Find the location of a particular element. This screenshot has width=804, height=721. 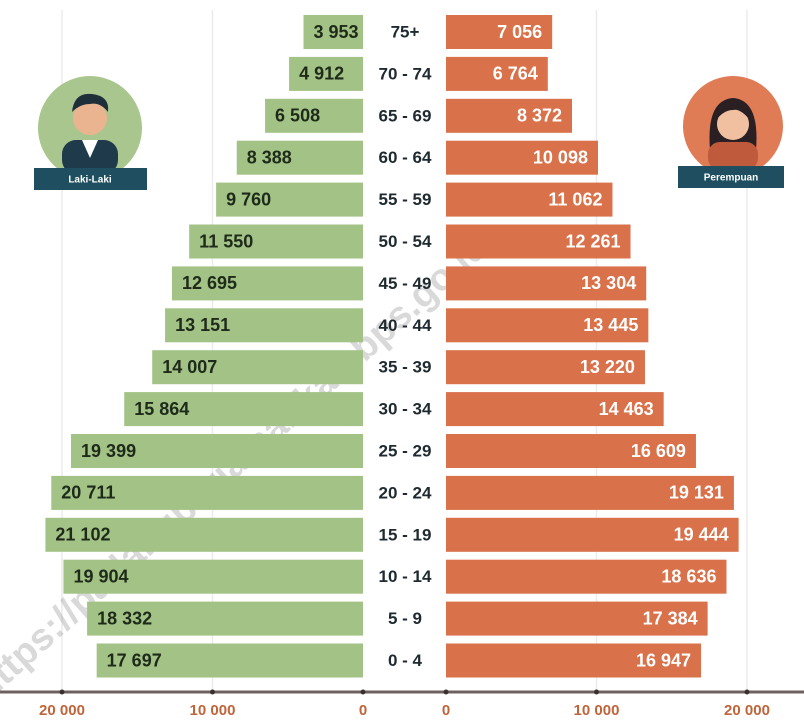

category-label: 10 - 14 is located at coordinates (405, 576).